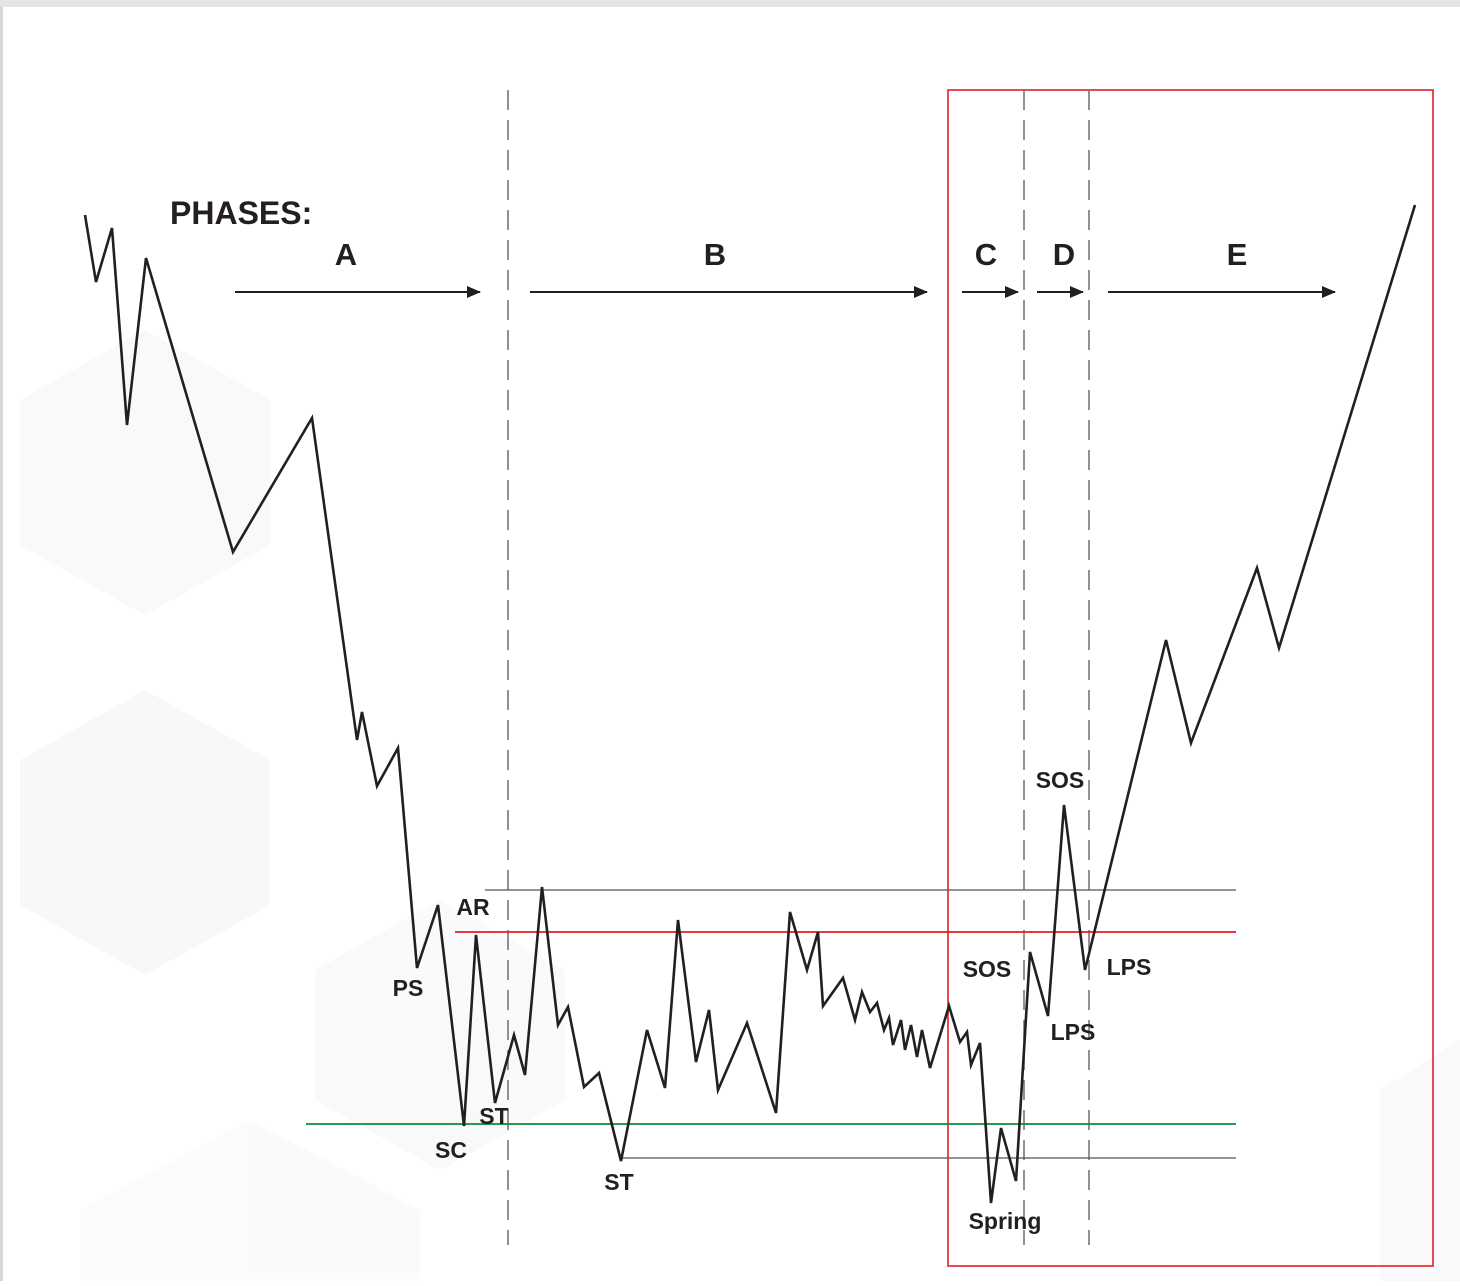 The image size is (1460, 1286). Describe the element at coordinates (1237, 254) in the screenshot. I see `phase-e-label: E` at that location.